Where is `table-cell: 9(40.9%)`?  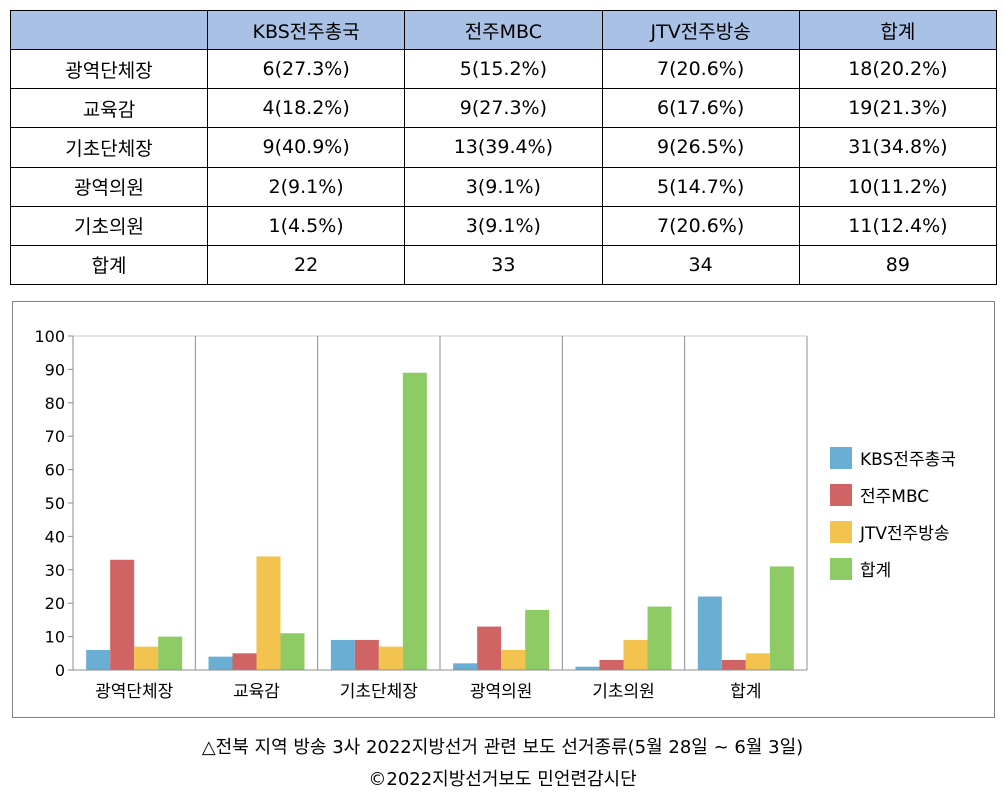 table-cell: 9(40.9%) is located at coordinates (306, 147).